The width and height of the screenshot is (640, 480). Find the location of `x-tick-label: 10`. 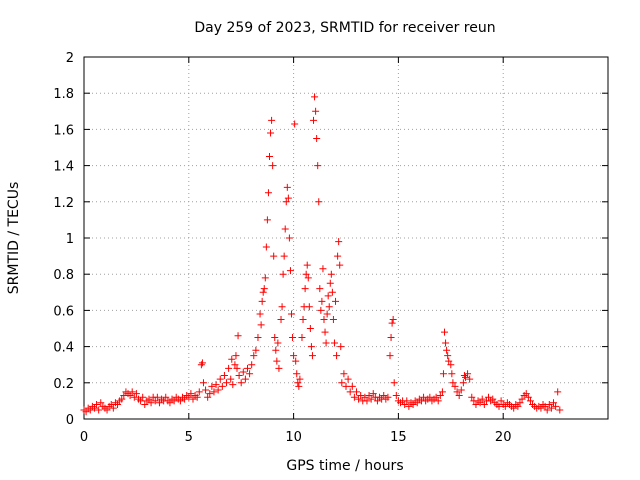

x-tick-label: 10 is located at coordinates (293, 437).